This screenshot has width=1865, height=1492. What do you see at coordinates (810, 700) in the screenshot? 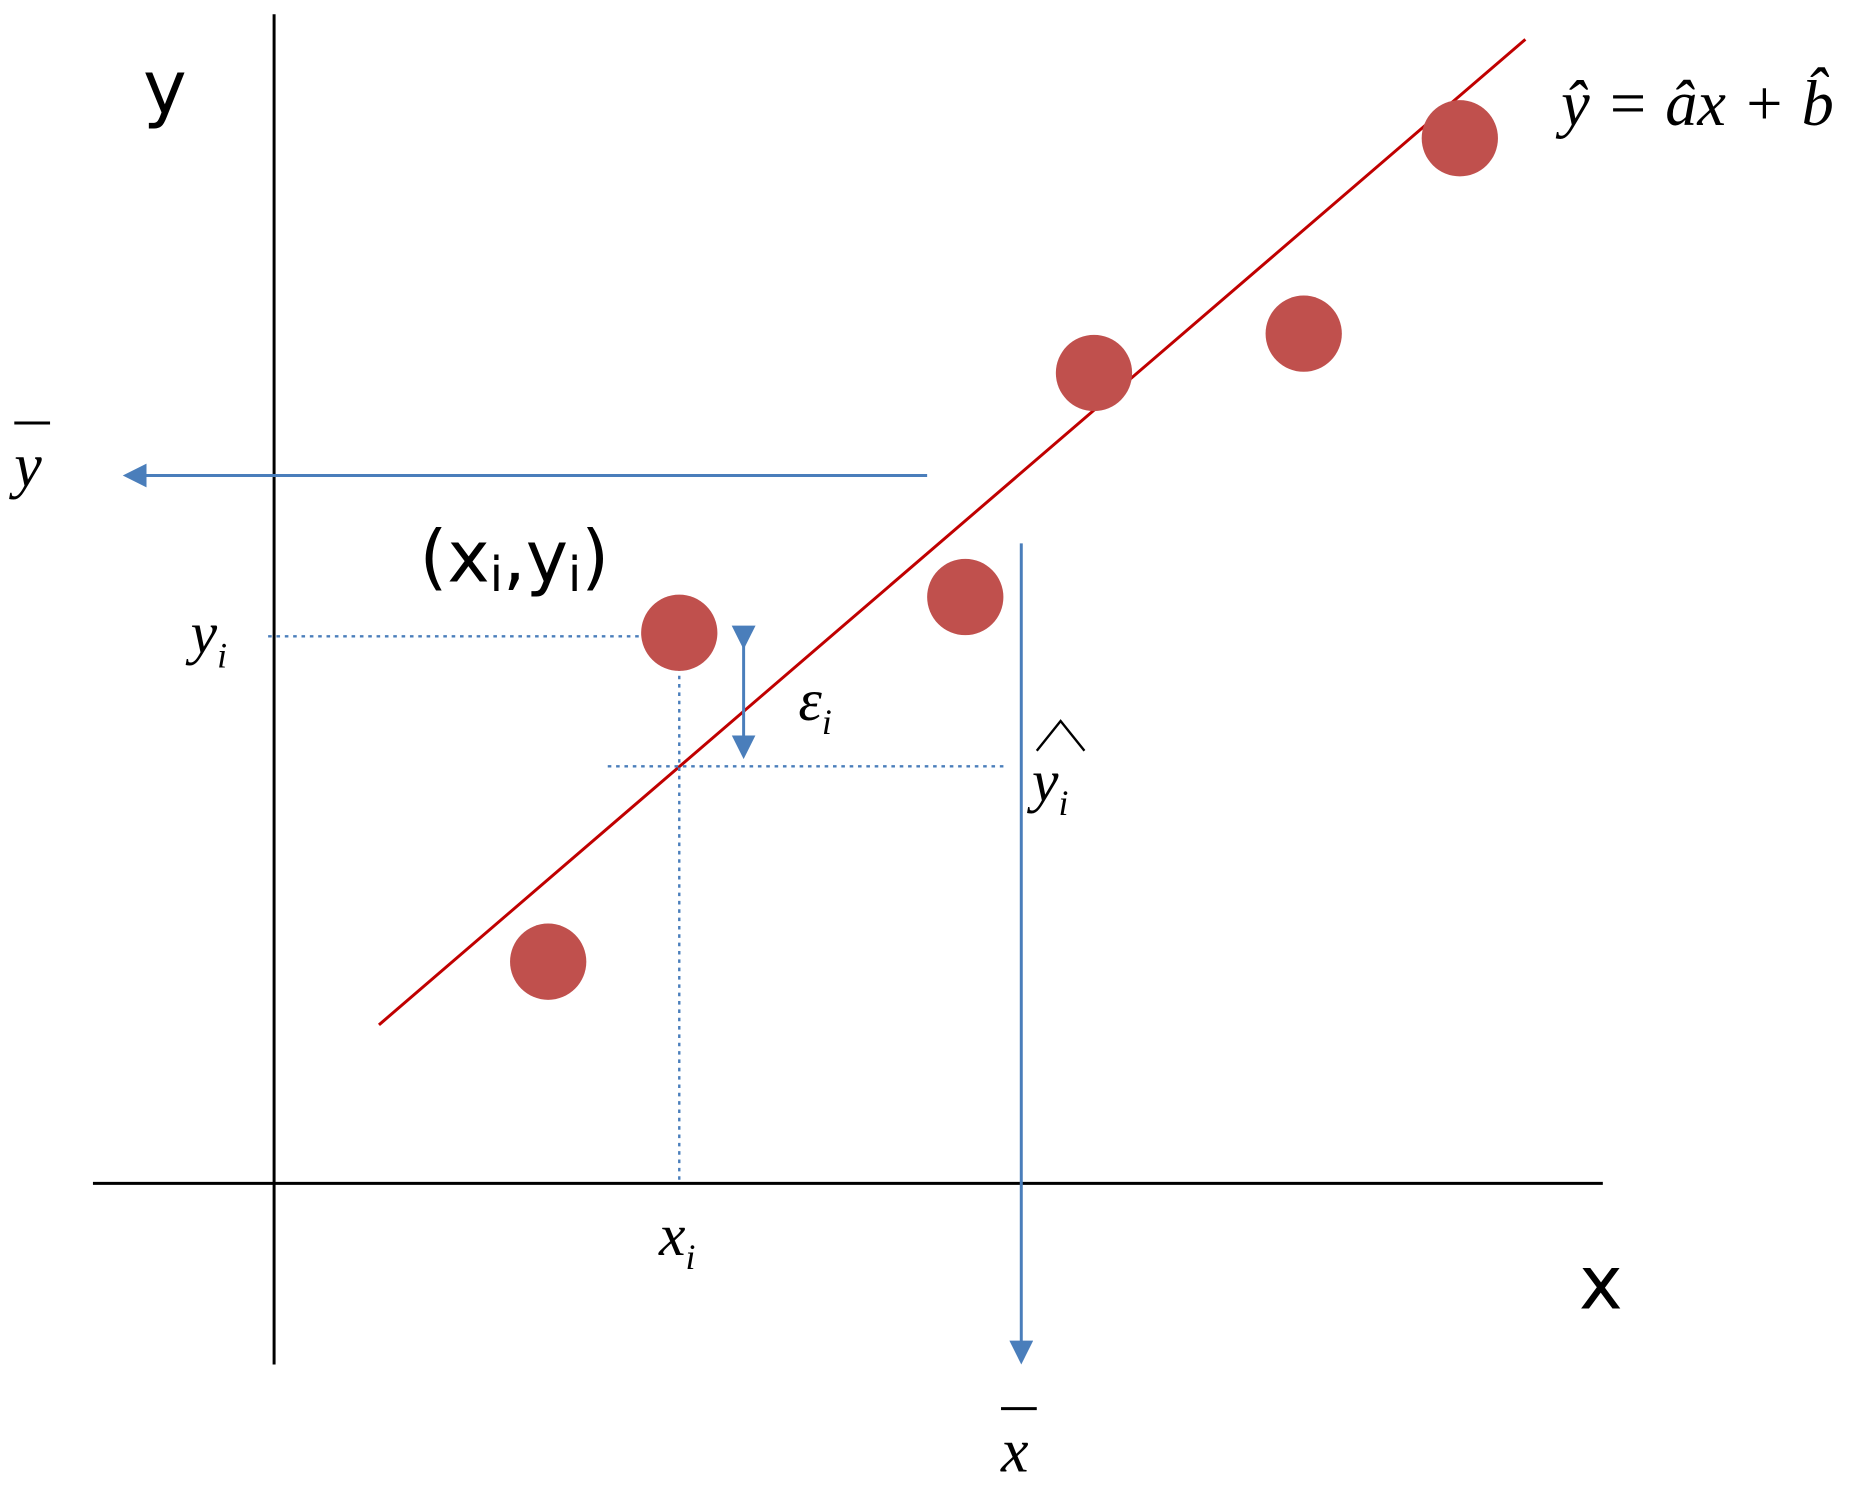
I see `text: ε` at bounding box center [810, 700].